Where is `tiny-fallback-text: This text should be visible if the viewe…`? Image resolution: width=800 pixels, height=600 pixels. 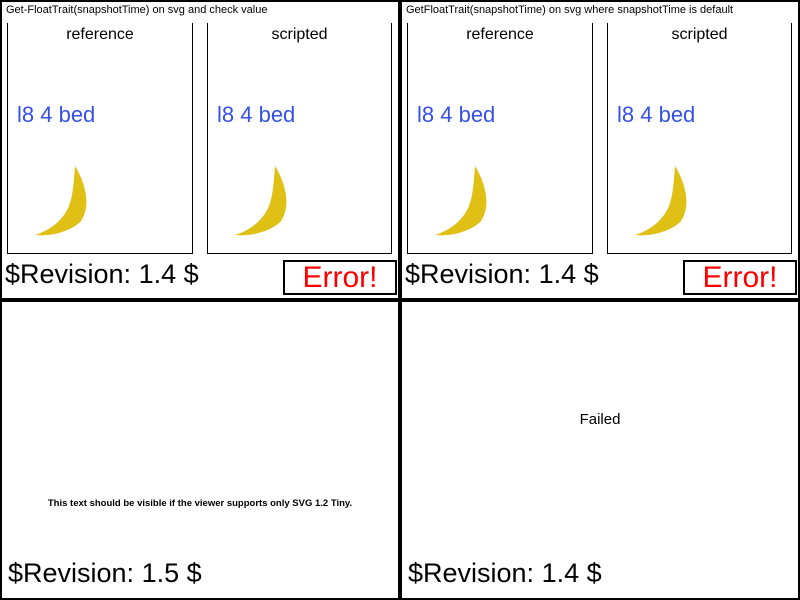 tiny-fallback-text: This text should be visible if the viewe… is located at coordinates (200, 503).